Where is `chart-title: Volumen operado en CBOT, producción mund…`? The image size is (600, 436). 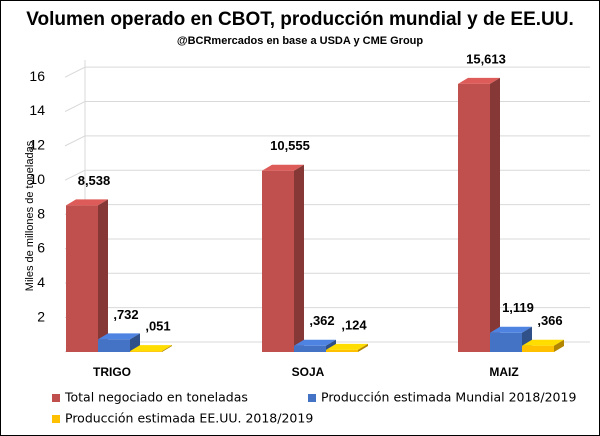
chart-title: Volumen operado en CBOT, producción mund… is located at coordinates (300, 19).